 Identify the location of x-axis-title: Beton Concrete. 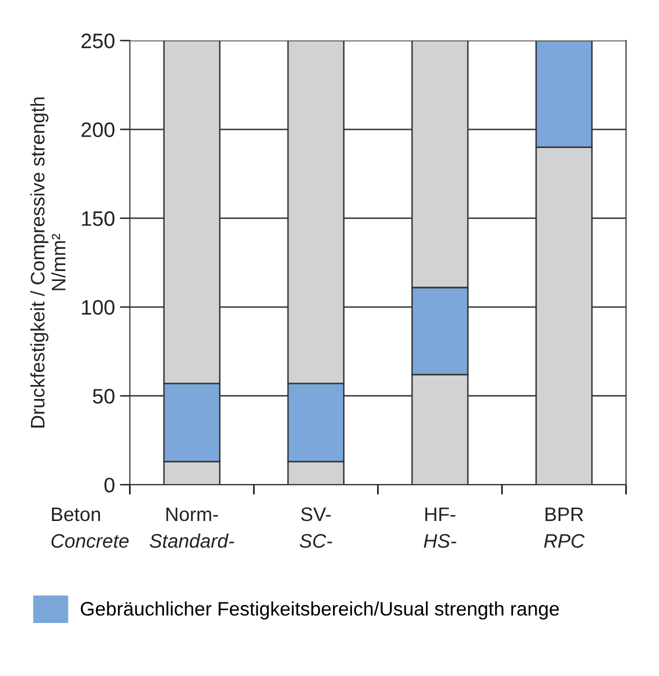
(90, 528).